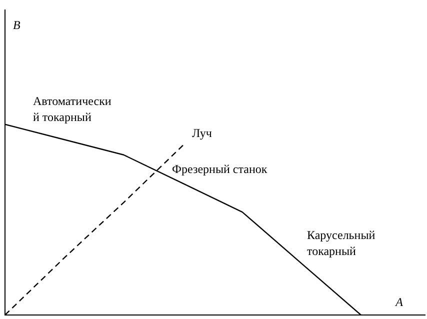 This screenshot has height=319, width=427. What do you see at coordinates (72, 109) in the screenshot?
I see `text: Автоматически й токарный` at bounding box center [72, 109].